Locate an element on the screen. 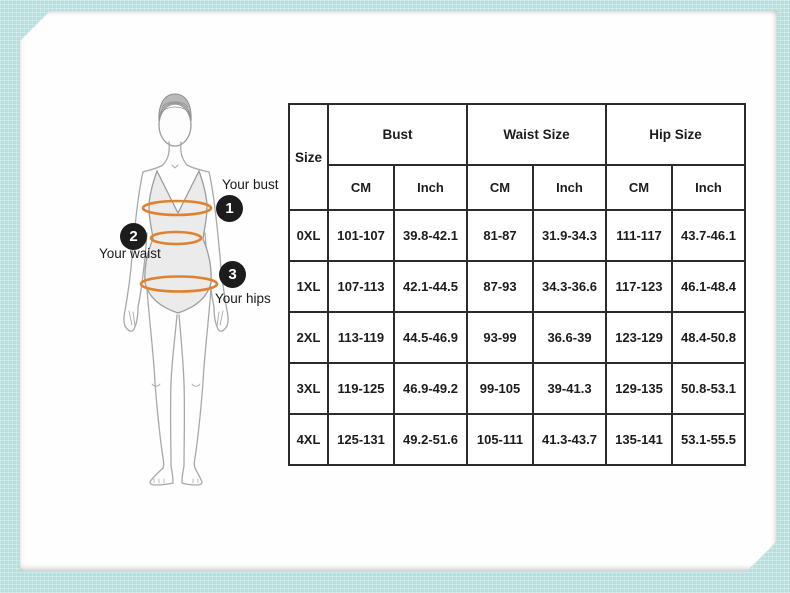  measurement-cell: 113-119 is located at coordinates (361, 337).